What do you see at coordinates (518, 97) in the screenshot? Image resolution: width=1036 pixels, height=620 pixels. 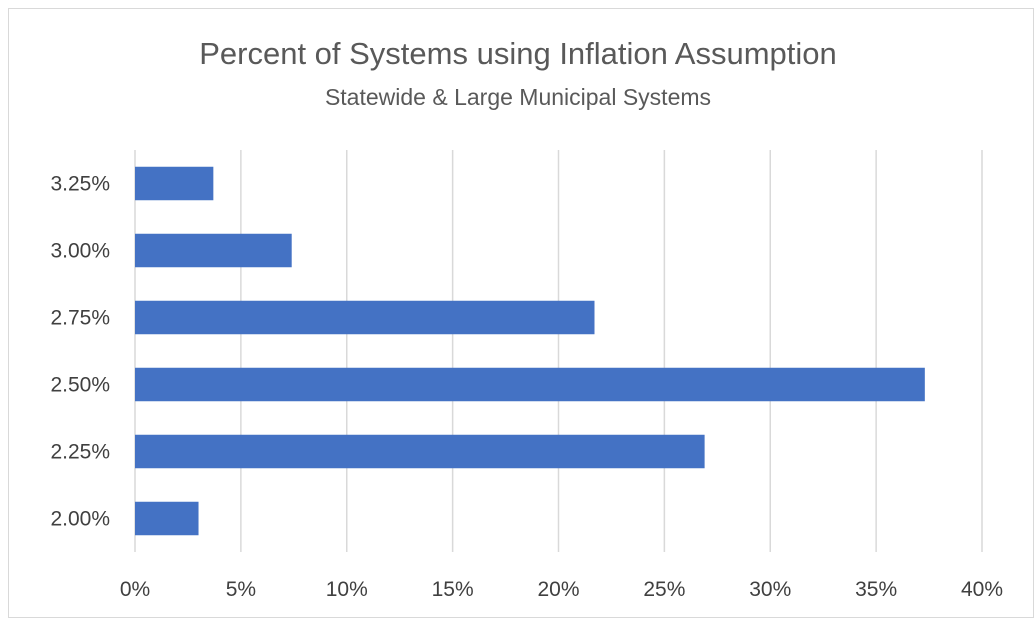 I see `chart-subtitle: Statewide & Large Municipal Systems` at bounding box center [518, 97].